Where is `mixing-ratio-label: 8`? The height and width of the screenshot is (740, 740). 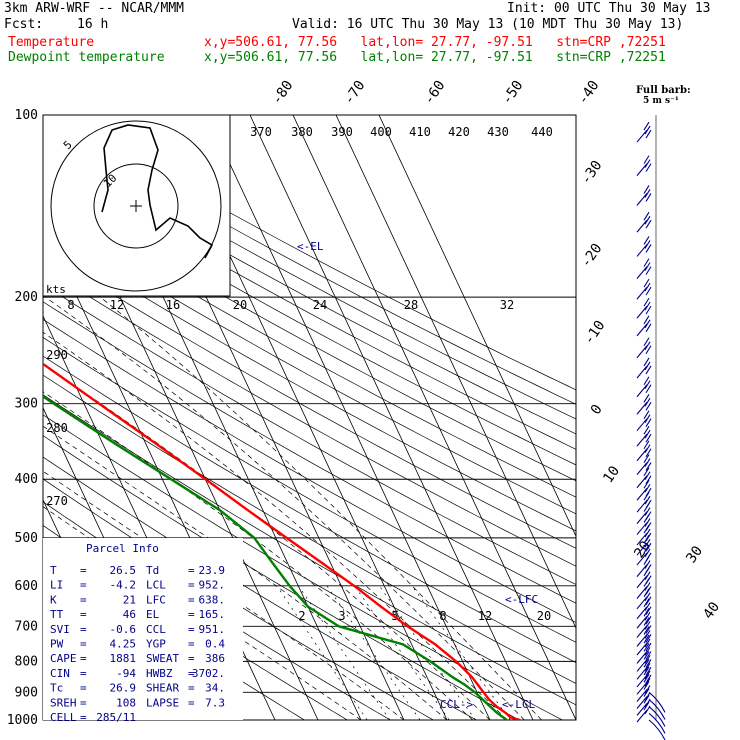 mixing-ratio-label: 8 is located at coordinates (70, 305).